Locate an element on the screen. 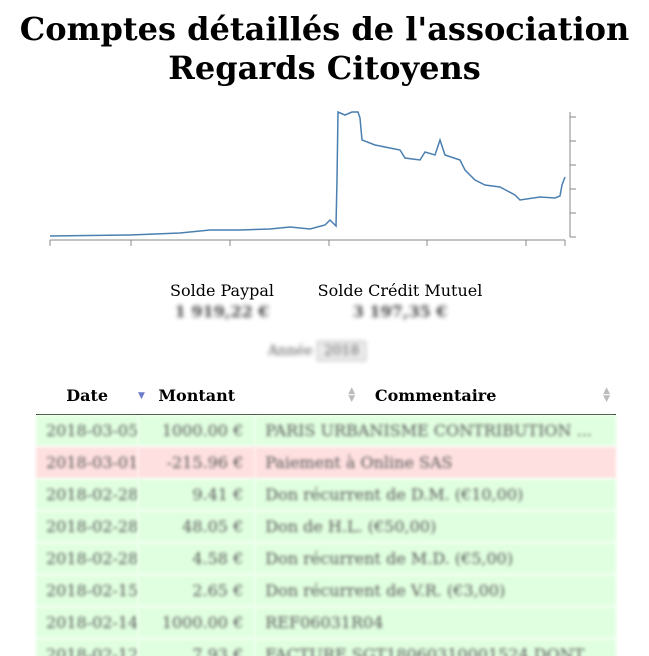 The width and height of the screenshot is (649, 656). cell-date: 2018-02-12 is located at coordinates (87, 647).